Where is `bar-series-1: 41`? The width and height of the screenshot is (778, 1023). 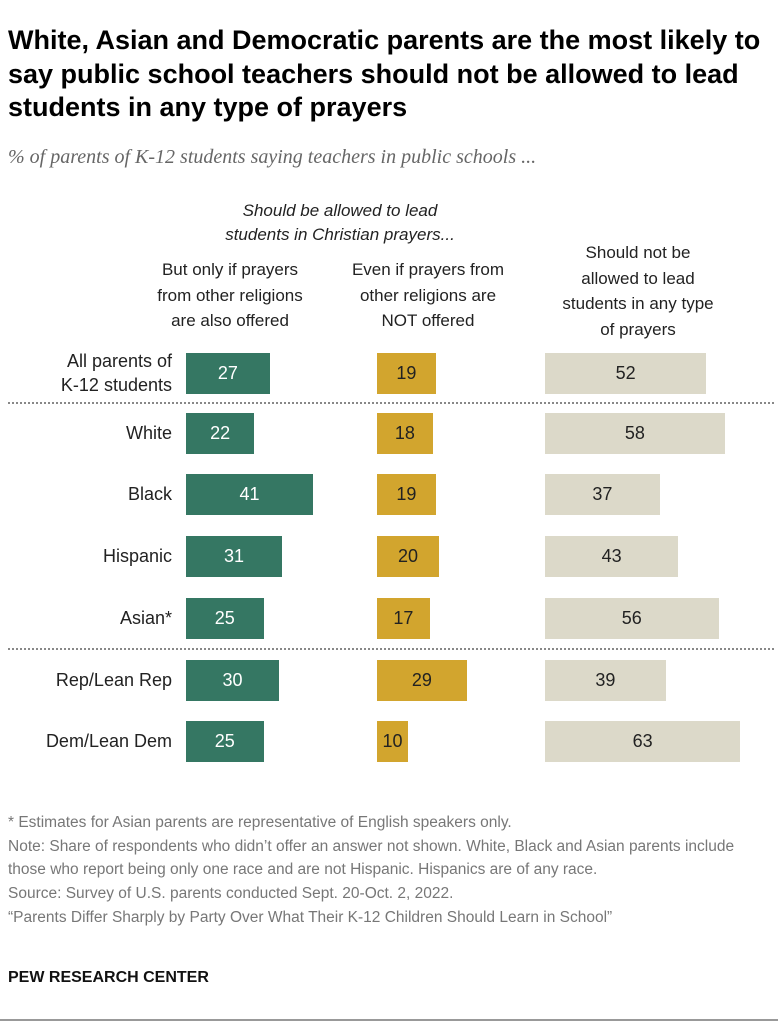
bar-series-1: 41 is located at coordinates (250, 494).